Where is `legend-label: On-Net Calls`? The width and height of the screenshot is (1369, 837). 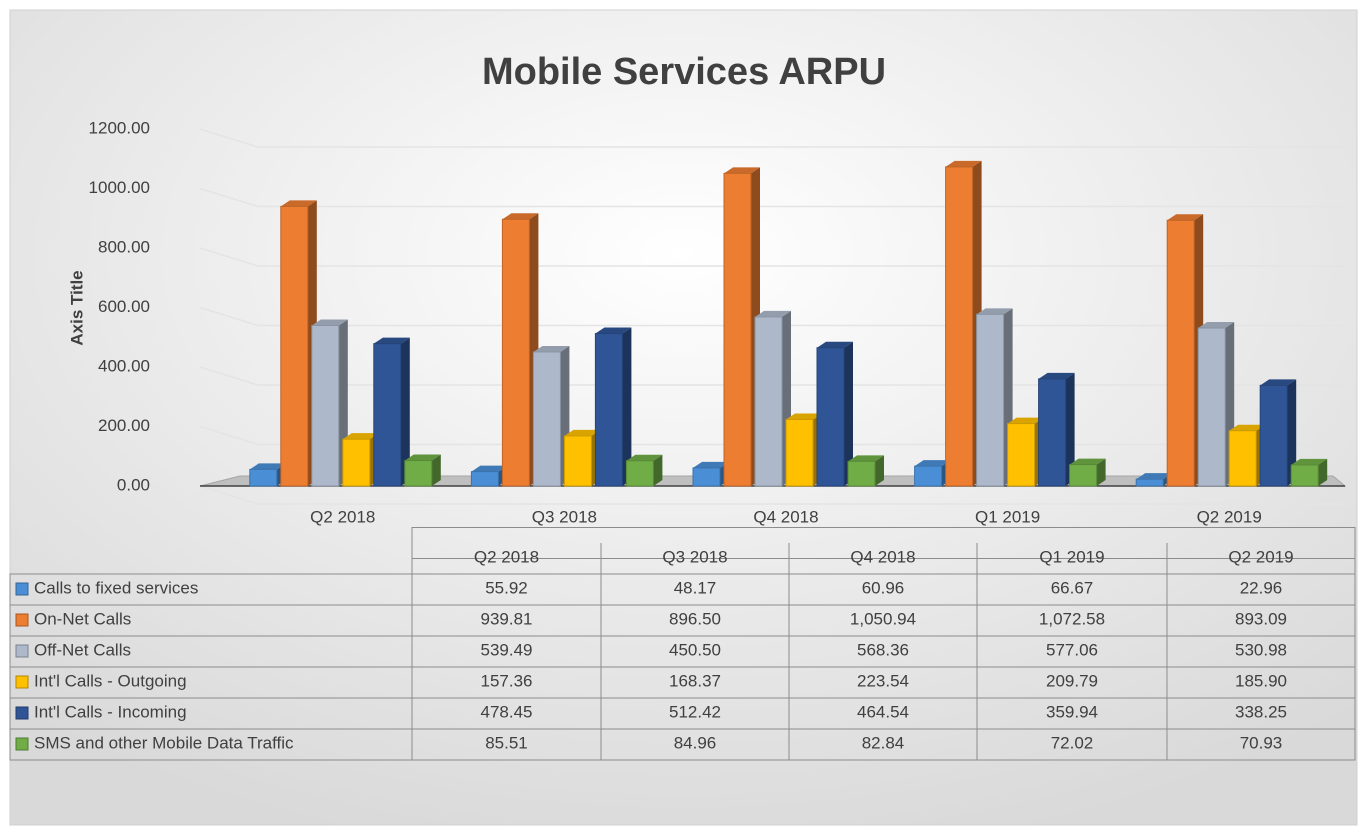
legend-label: On-Net Calls is located at coordinates (82, 618).